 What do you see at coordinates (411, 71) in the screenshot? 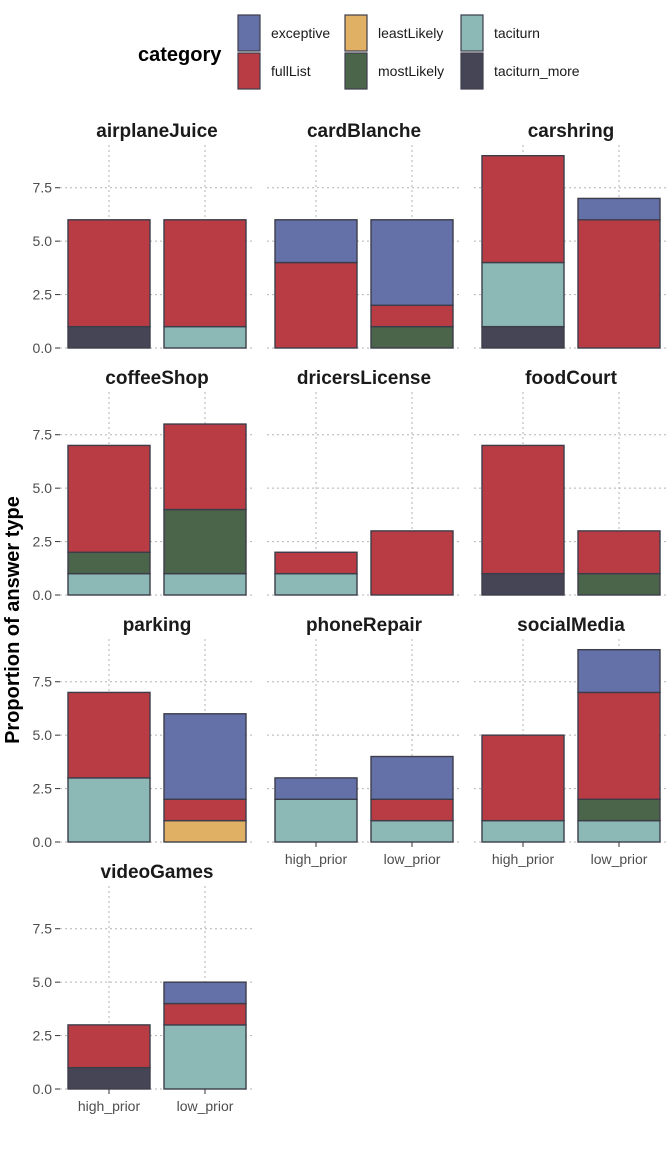
I see `legend-label-mostlikely: mostLikely` at bounding box center [411, 71].